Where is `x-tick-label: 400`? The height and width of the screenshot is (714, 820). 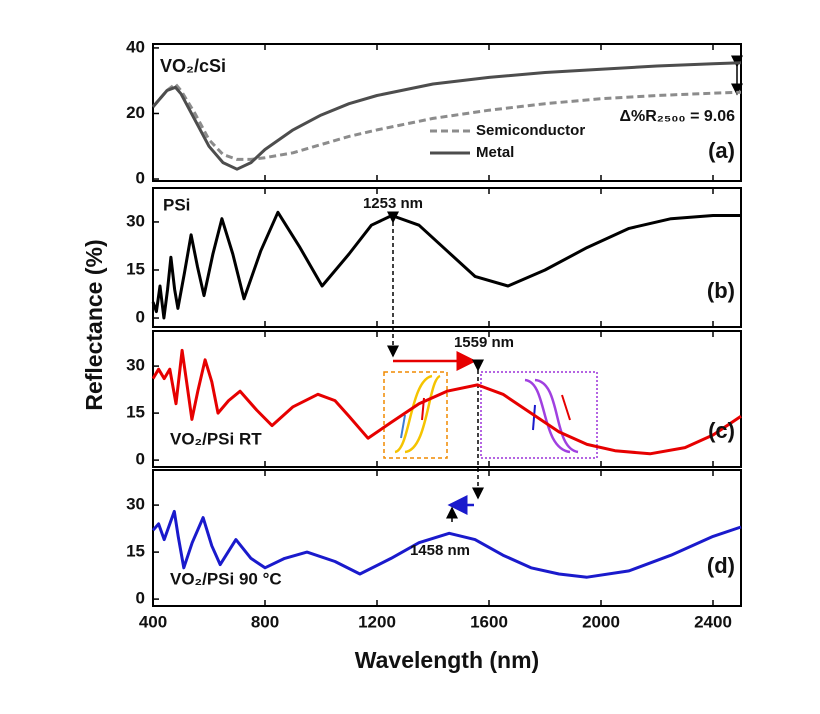
x-tick-label: 400 is located at coordinates (153, 621).